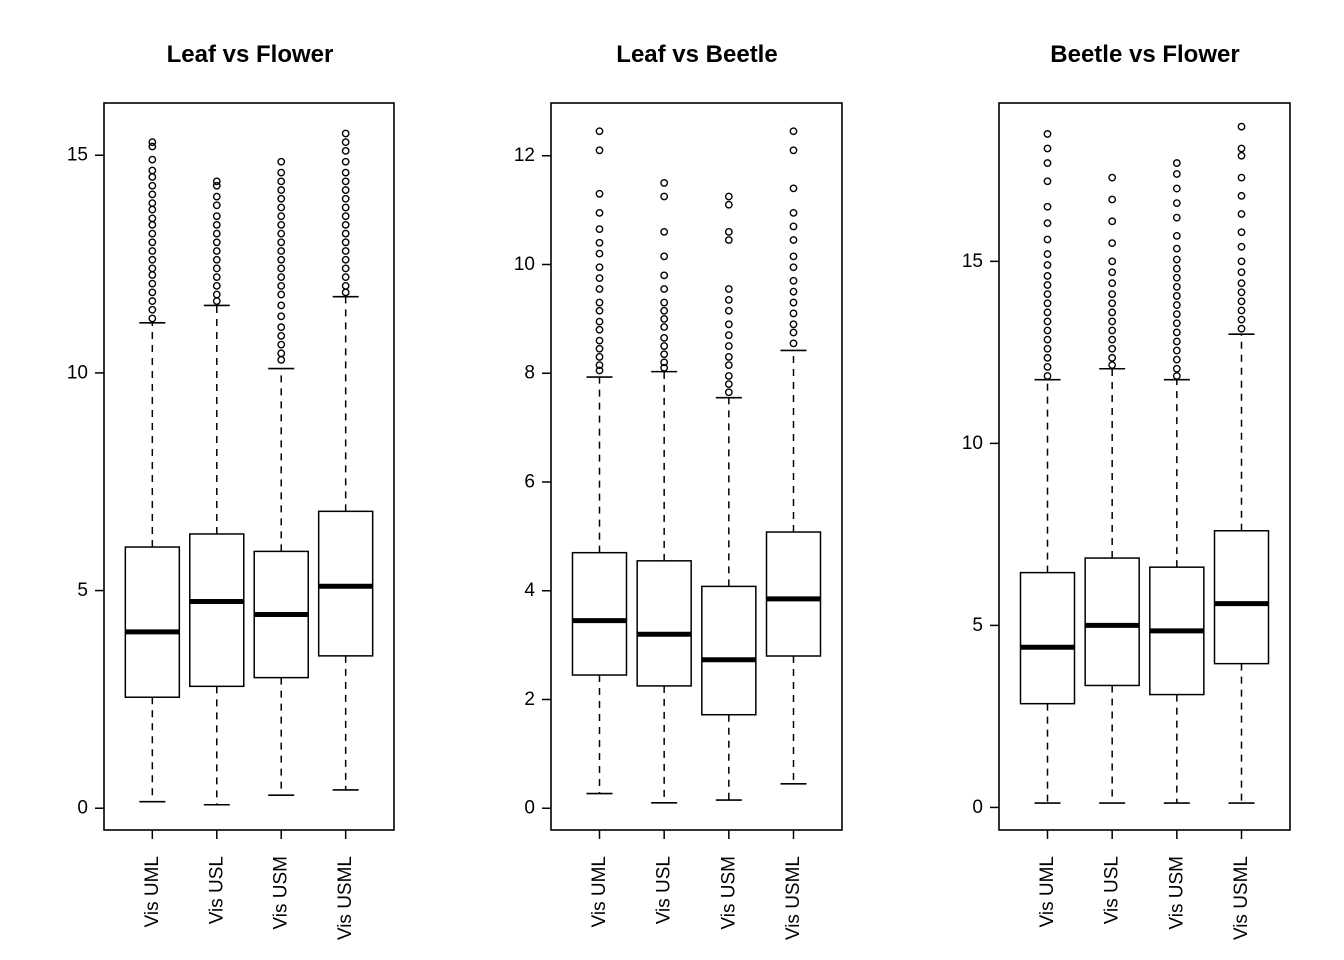 The image size is (1344, 960). What do you see at coordinates (793, 898) in the screenshot?
I see `x-category-label: Vis USML` at bounding box center [793, 898].